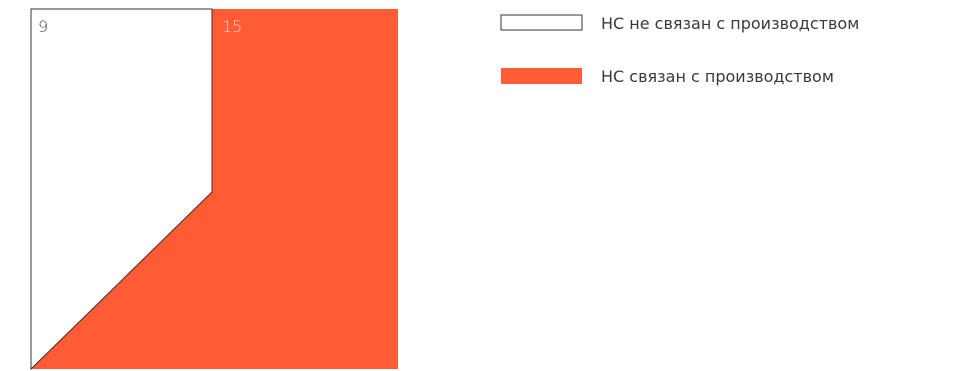 The image size is (953, 371). I want to click on legend-label-unrelated: НС не связан с производством, so click(730, 23).